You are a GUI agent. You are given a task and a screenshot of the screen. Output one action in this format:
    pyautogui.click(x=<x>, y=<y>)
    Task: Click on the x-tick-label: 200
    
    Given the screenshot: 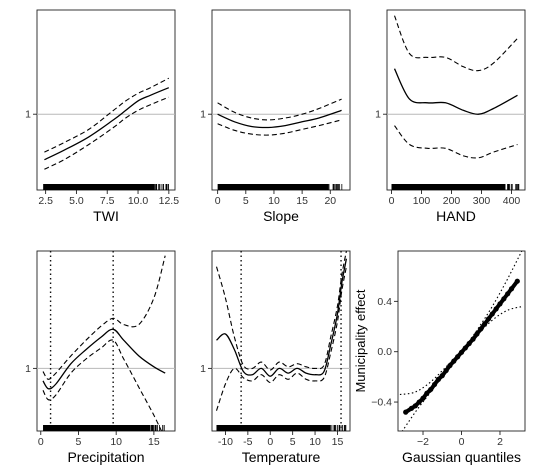 What is the action you would take?
    pyautogui.click(x=452, y=201)
    